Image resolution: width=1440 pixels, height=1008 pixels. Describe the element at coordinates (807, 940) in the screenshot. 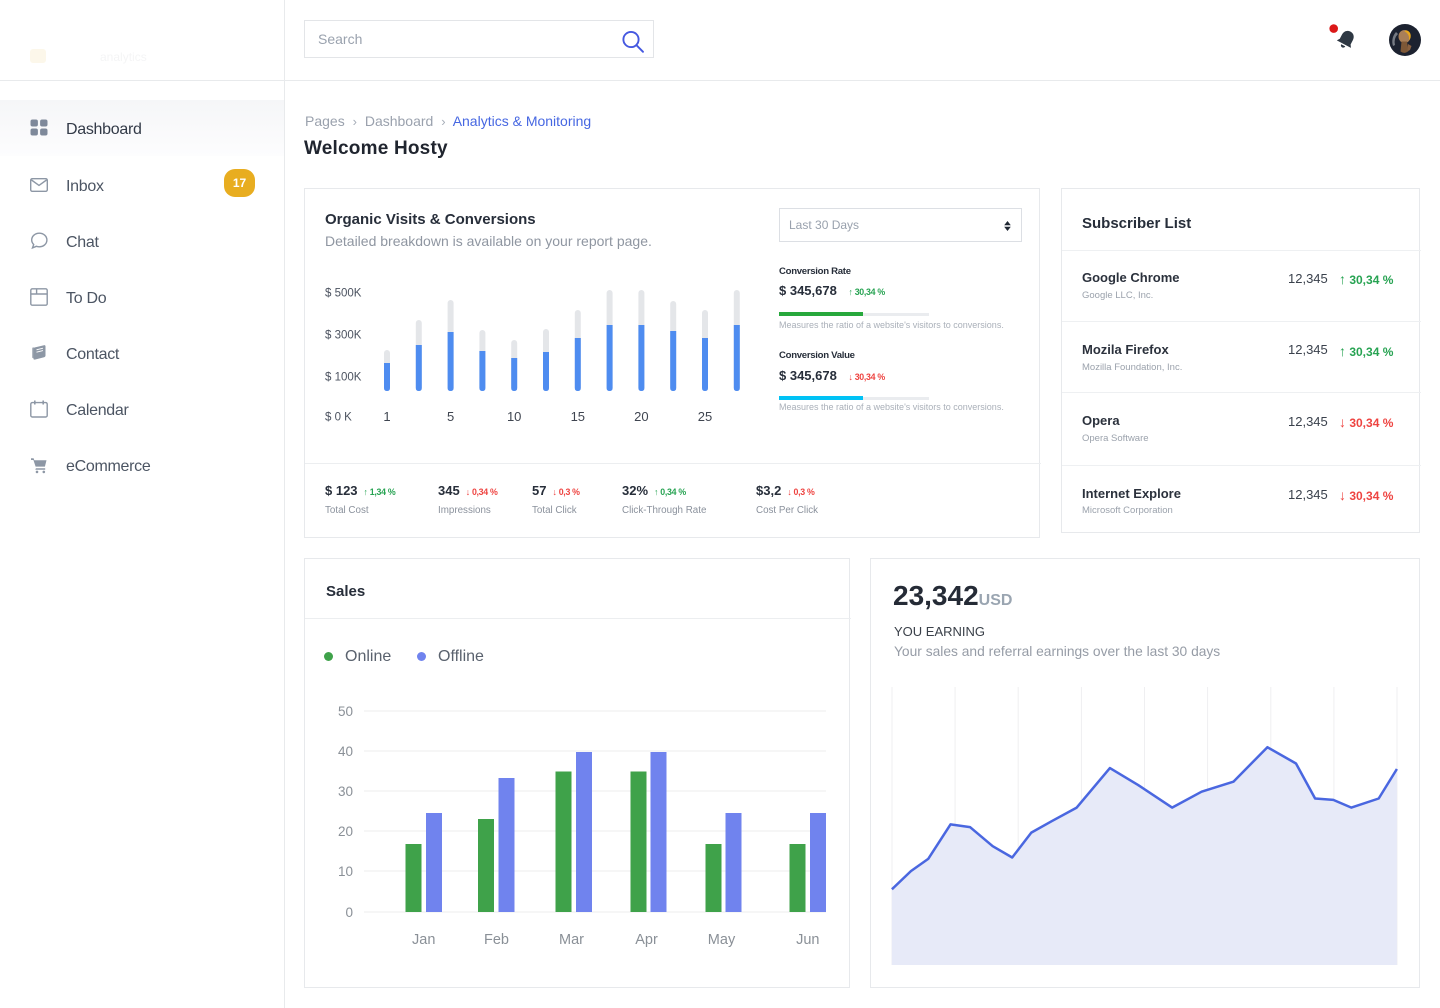

I see `svg-text: Jun` at that location.